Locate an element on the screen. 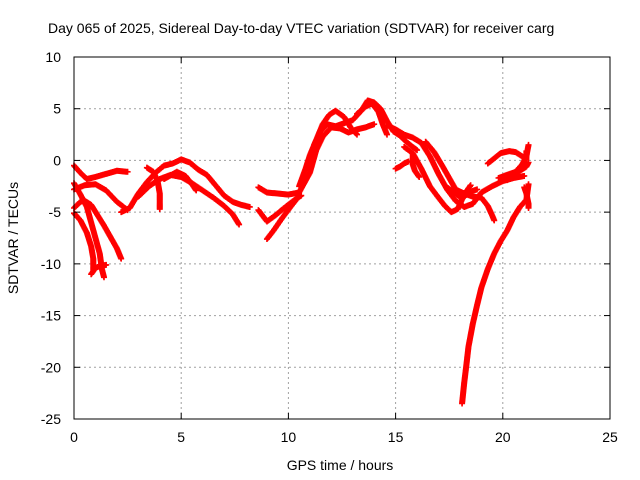 The image size is (640, 480). series-track-i is located at coordinates (153, 188).